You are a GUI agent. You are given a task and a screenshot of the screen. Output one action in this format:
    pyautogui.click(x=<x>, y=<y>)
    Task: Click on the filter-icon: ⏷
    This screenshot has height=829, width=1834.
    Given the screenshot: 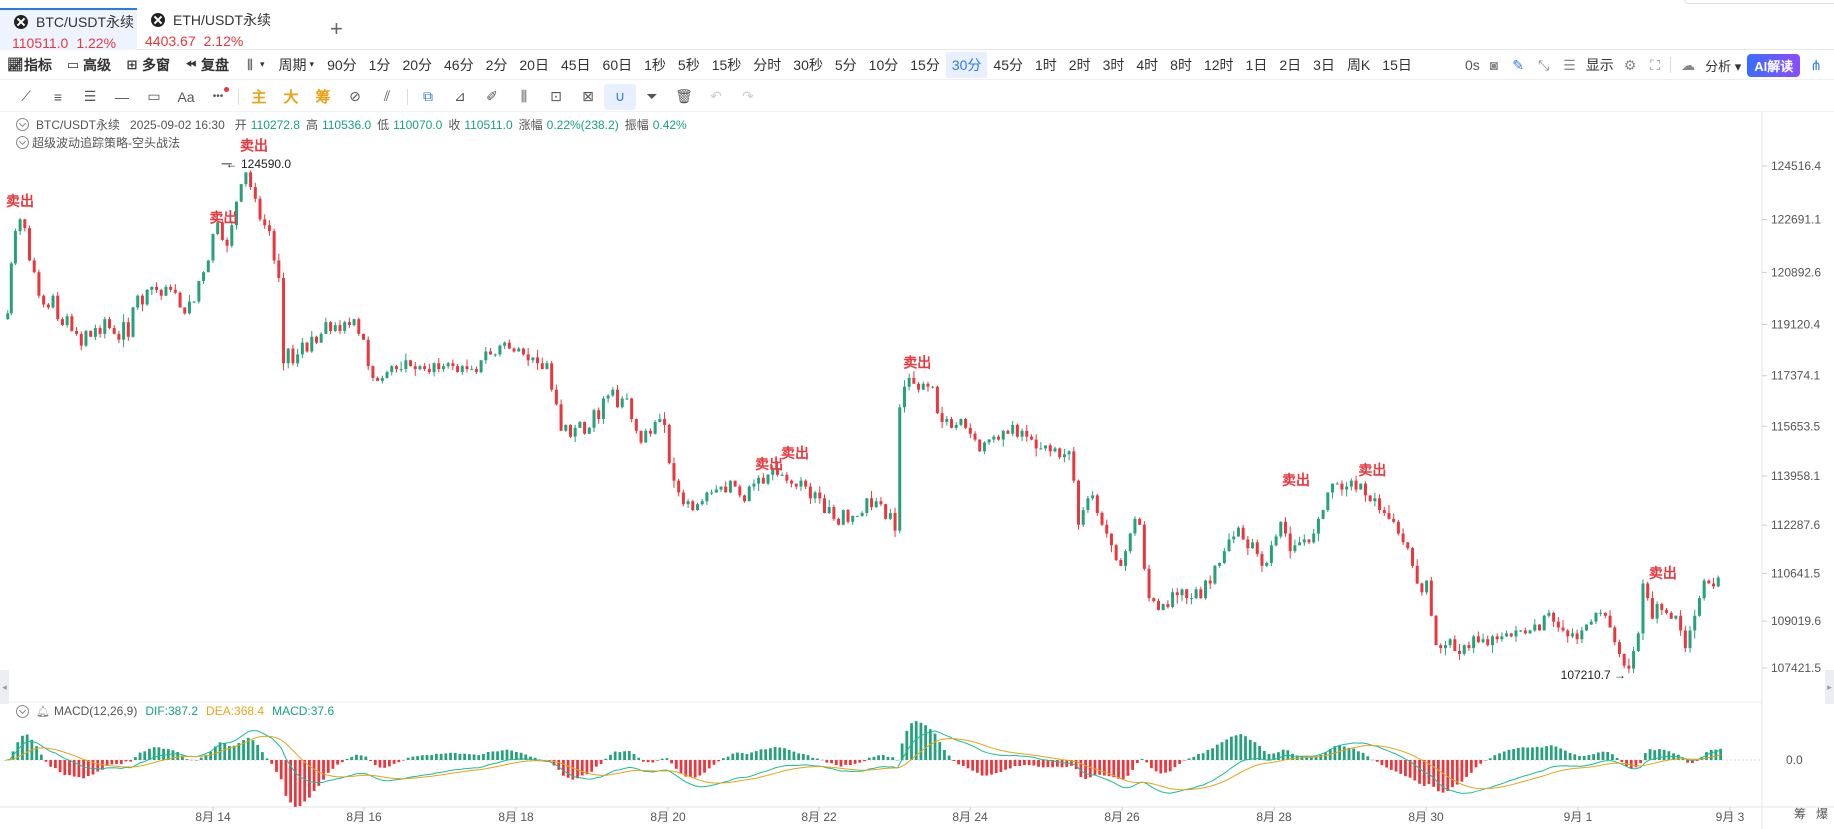 What is the action you would take?
    pyautogui.click(x=652, y=96)
    